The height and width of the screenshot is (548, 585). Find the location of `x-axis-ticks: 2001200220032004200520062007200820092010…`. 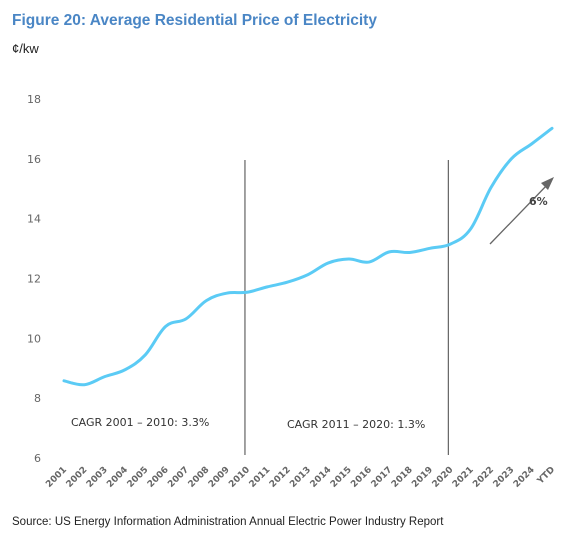

x-axis-ticks: 2001200220032004200520062007200820092010… is located at coordinates (300, 477).